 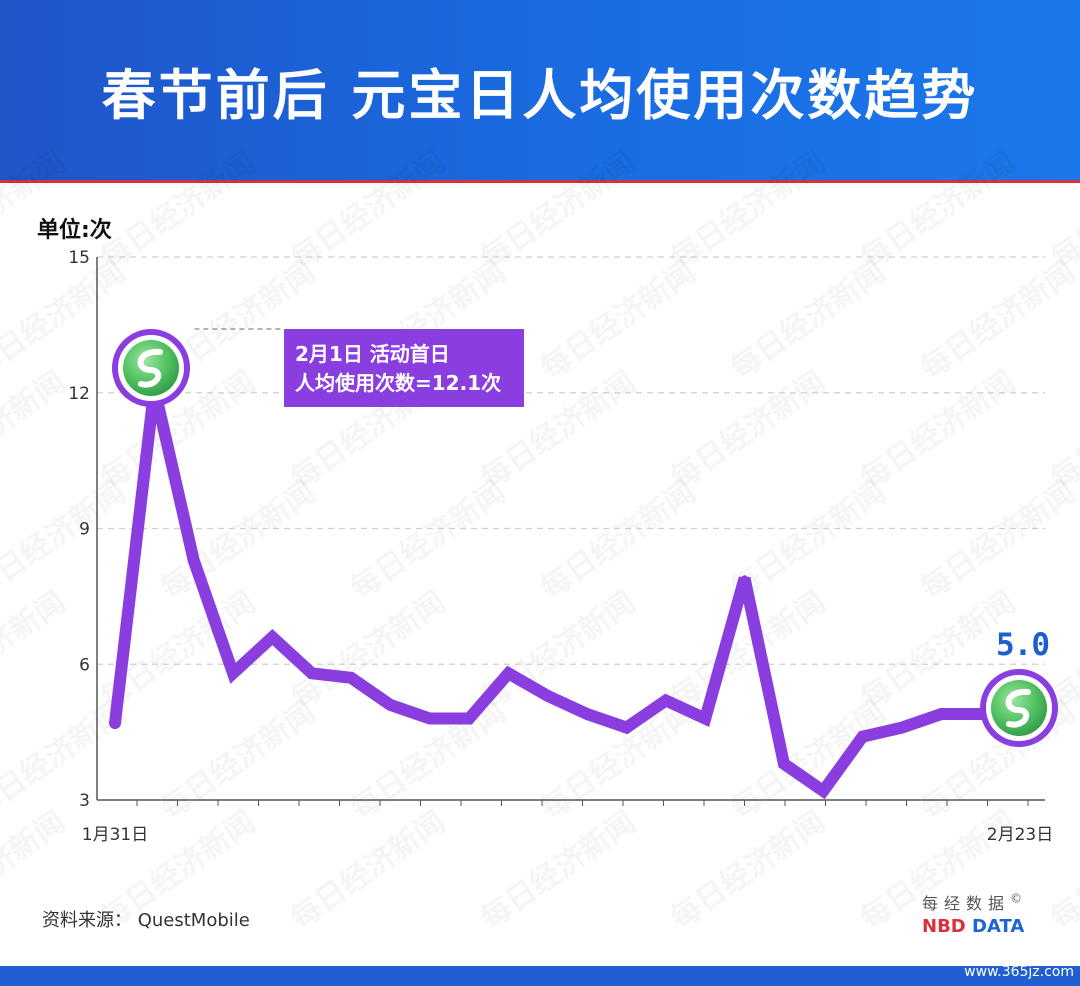 What do you see at coordinates (79, 394) in the screenshot?
I see `y-tick-label: 12` at bounding box center [79, 394].